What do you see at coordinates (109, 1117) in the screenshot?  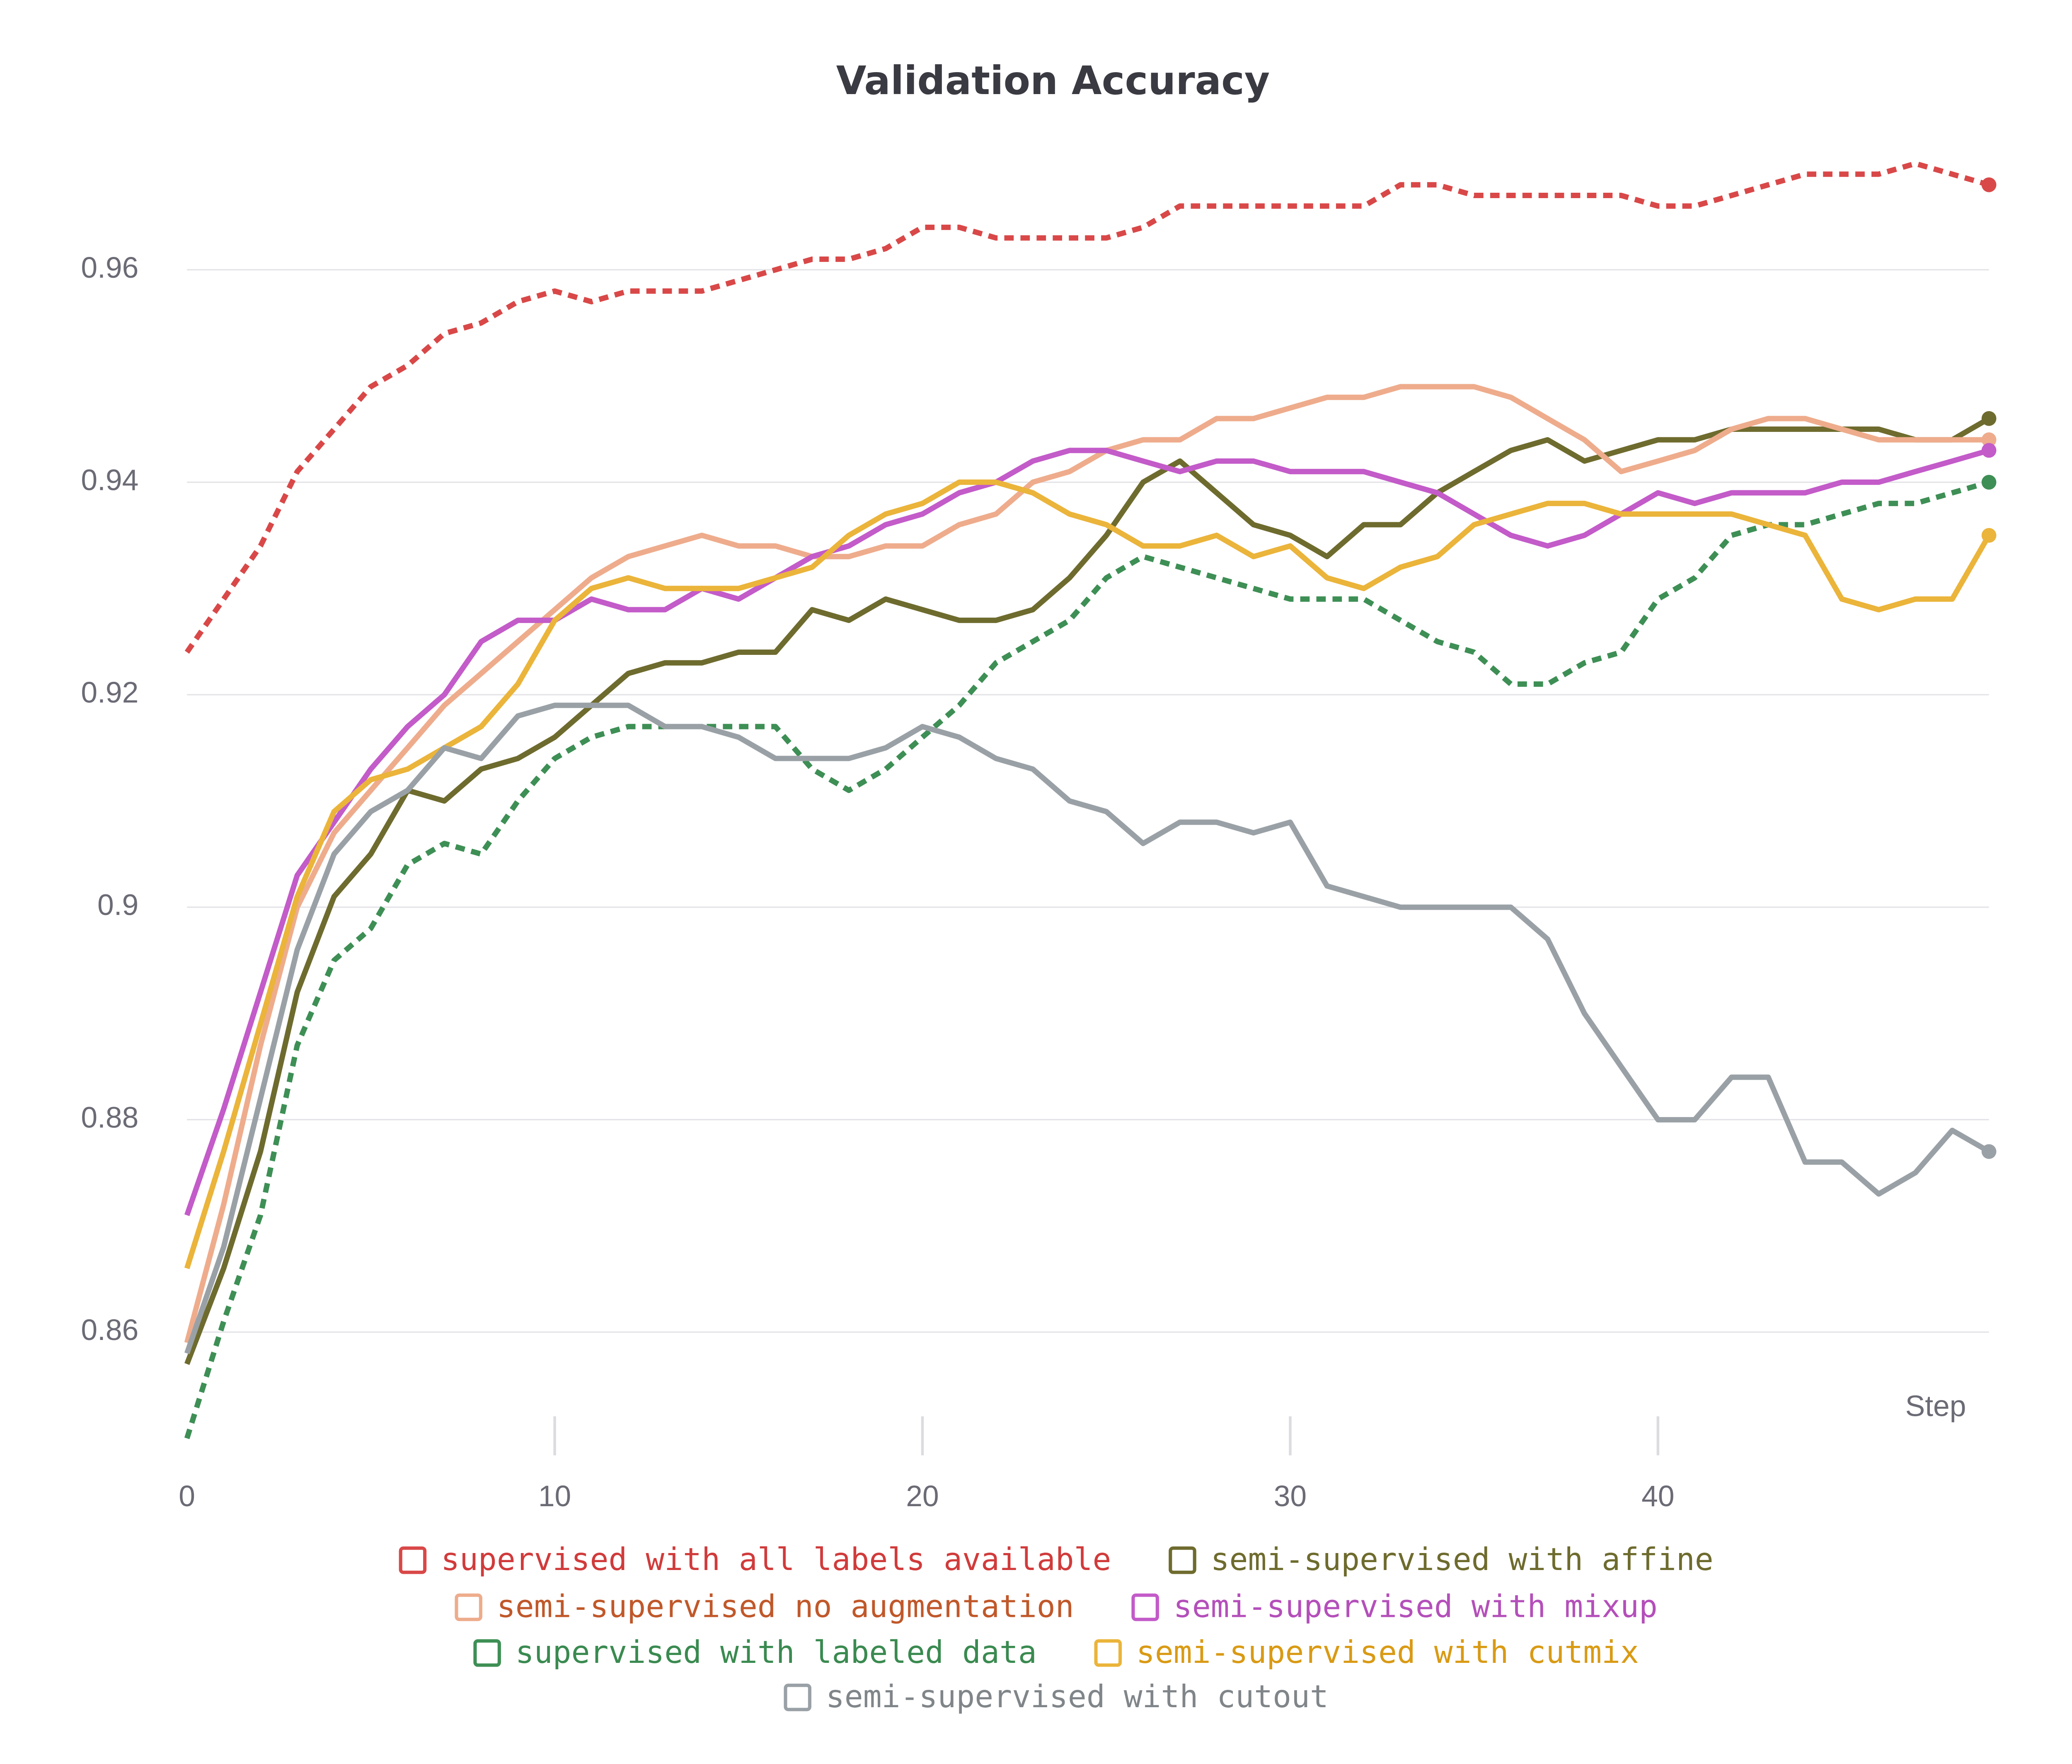 I see `y-tick-label: 0.88` at bounding box center [109, 1117].